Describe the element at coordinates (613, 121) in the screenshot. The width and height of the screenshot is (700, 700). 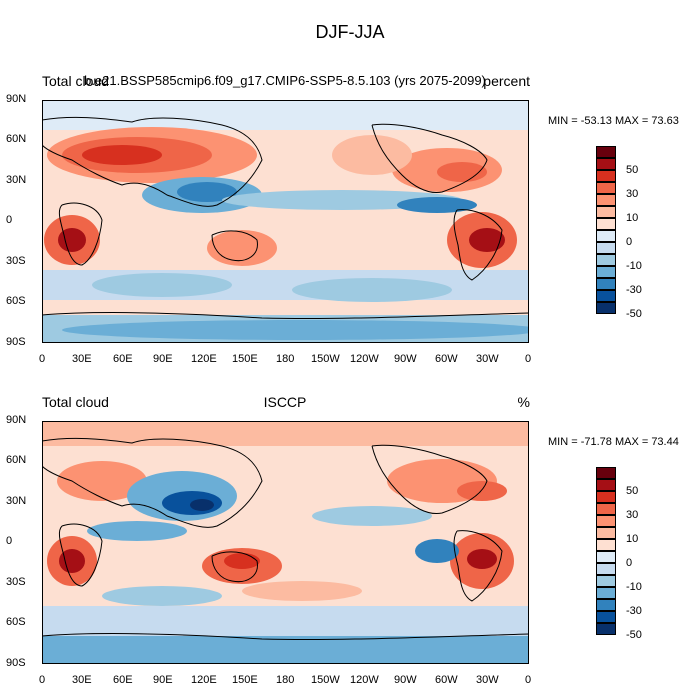
I see `min-max-text: MIN = -53.13 MAX = 73.63` at that location.